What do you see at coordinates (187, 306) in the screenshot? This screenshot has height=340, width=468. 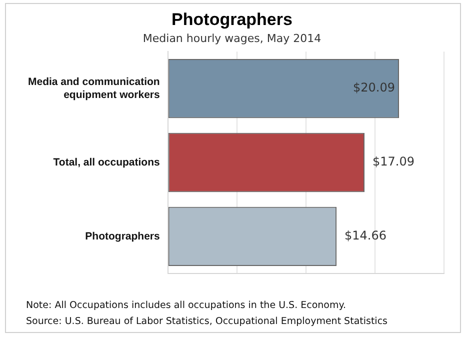 I see `text: Note: All Occupations includes all occupations in the U.S. Economy.` at bounding box center [187, 306].